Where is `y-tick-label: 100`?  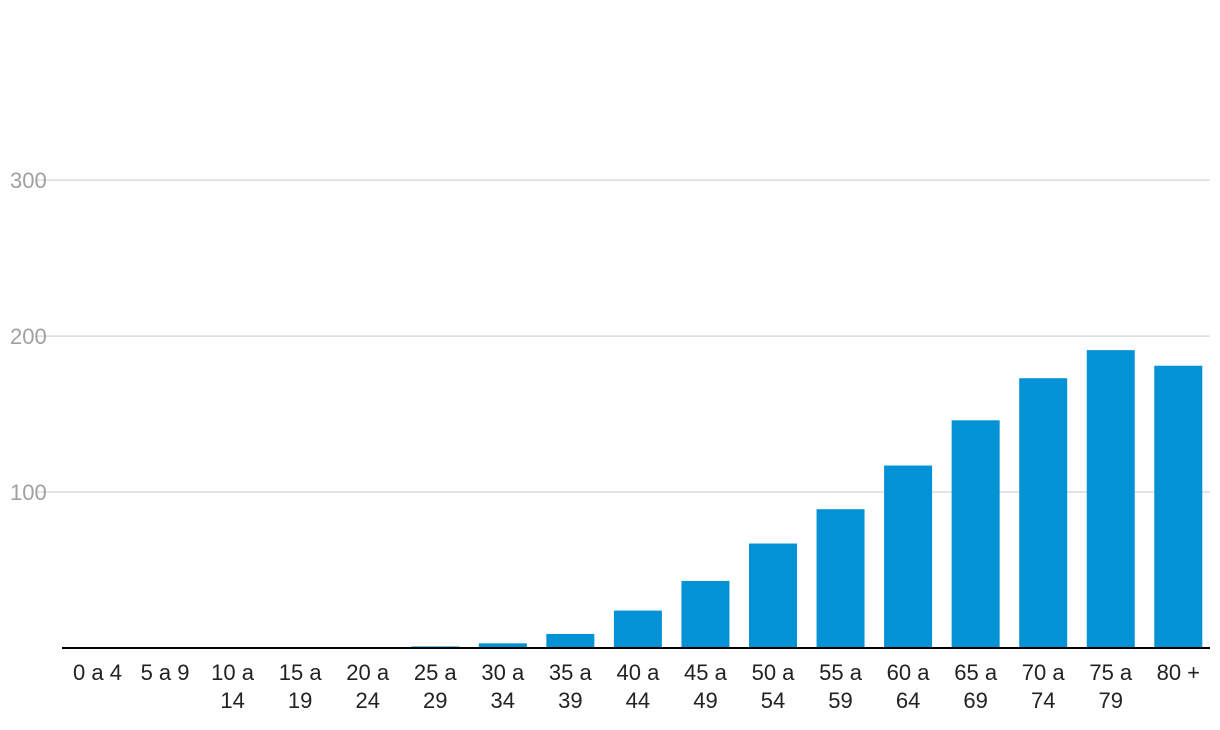
y-tick-label: 100 is located at coordinates (28, 492).